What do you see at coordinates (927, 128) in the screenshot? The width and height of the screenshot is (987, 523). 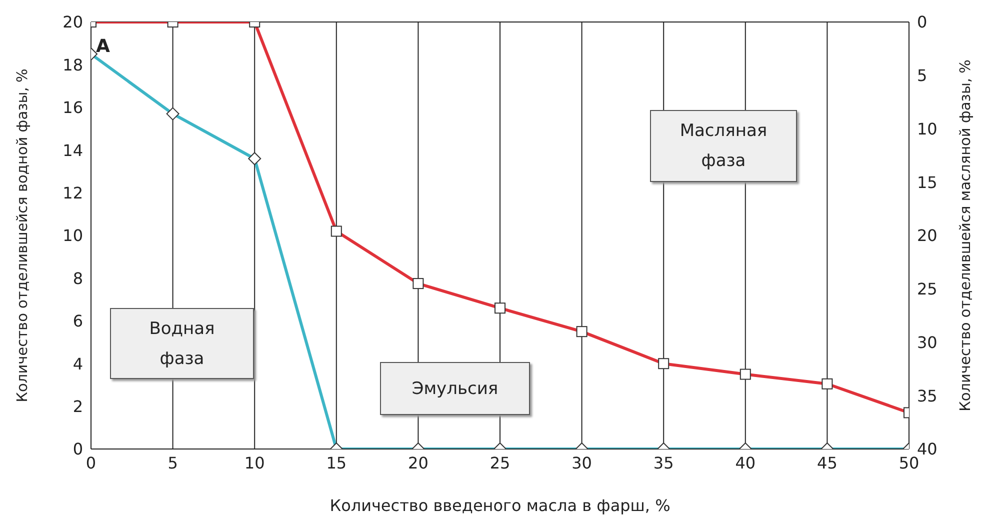 I see `y2-tick-label: 10` at bounding box center [927, 128].